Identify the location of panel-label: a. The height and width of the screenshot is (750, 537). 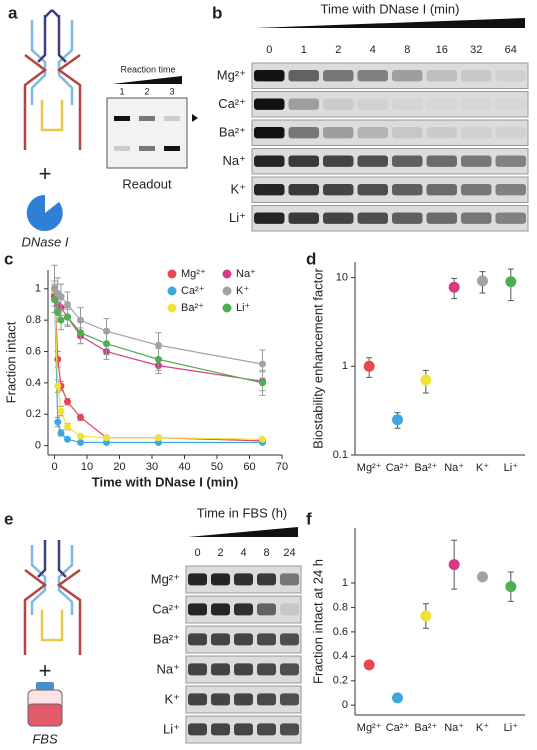
(13, 12).